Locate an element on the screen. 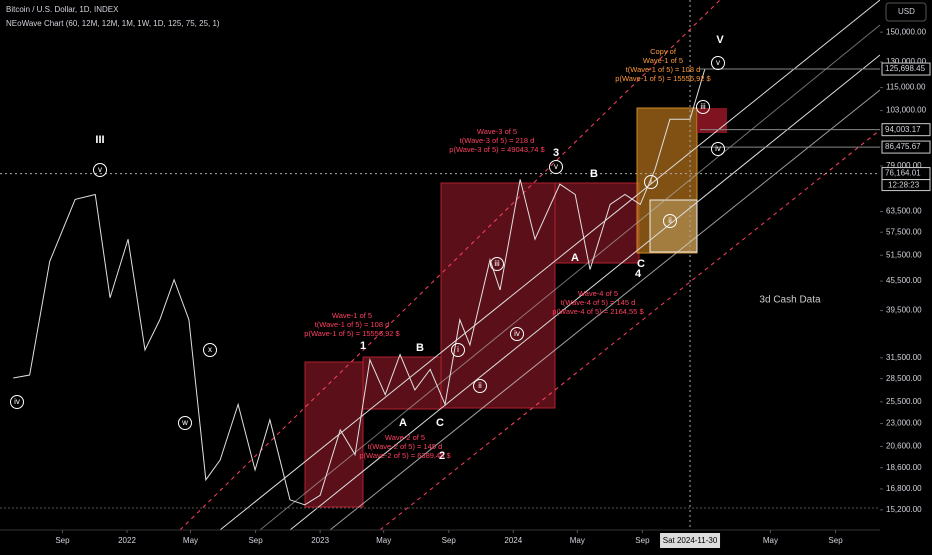 This screenshot has height=555, width=932. wave-note: p(Wave-3 of 5) = 49043,74 $ is located at coordinates (497, 149).